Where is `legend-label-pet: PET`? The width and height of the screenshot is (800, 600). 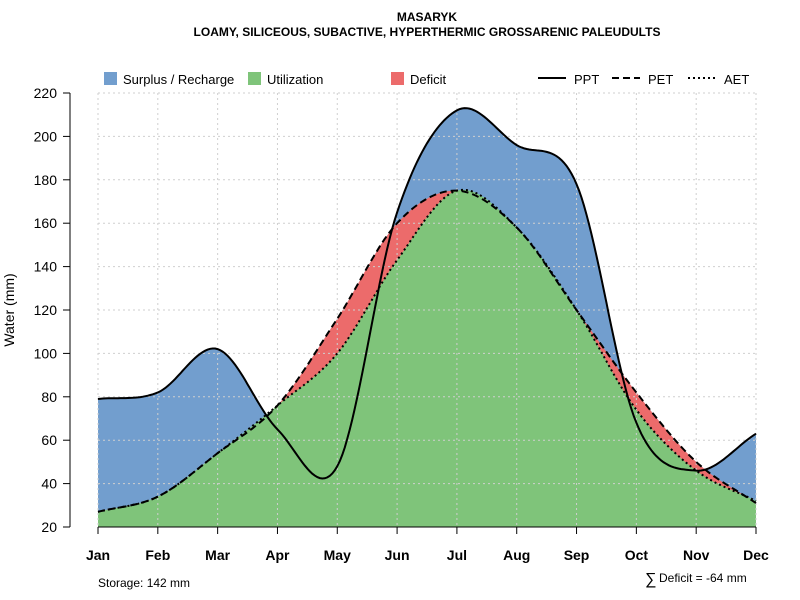 legend-label-pet: PET is located at coordinates (660, 79).